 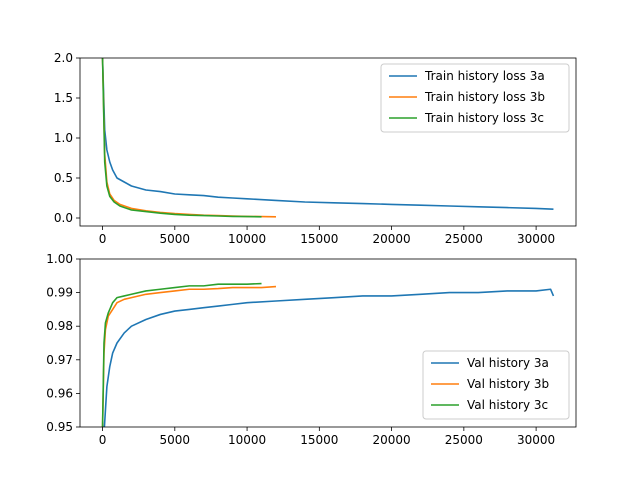 What do you see at coordinates (63, 138) in the screenshot?
I see `y-tick-label: 1.0` at bounding box center [63, 138].